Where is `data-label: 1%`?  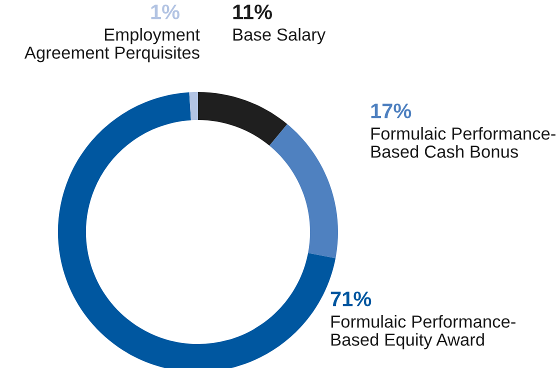
data-label: 1% is located at coordinates (165, 12).